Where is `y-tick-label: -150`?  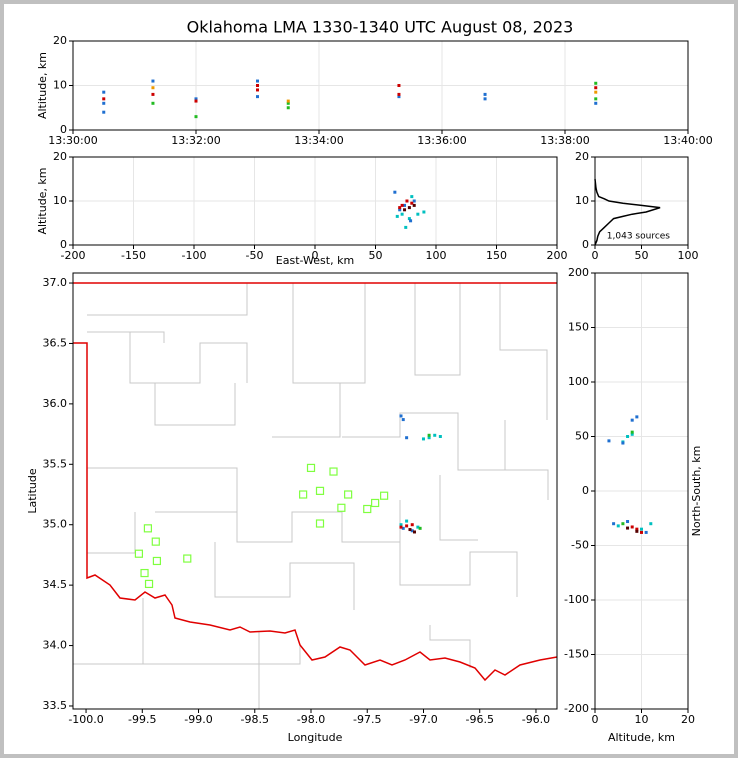
y-tick-label: -150 is located at coordinates (576, 654).